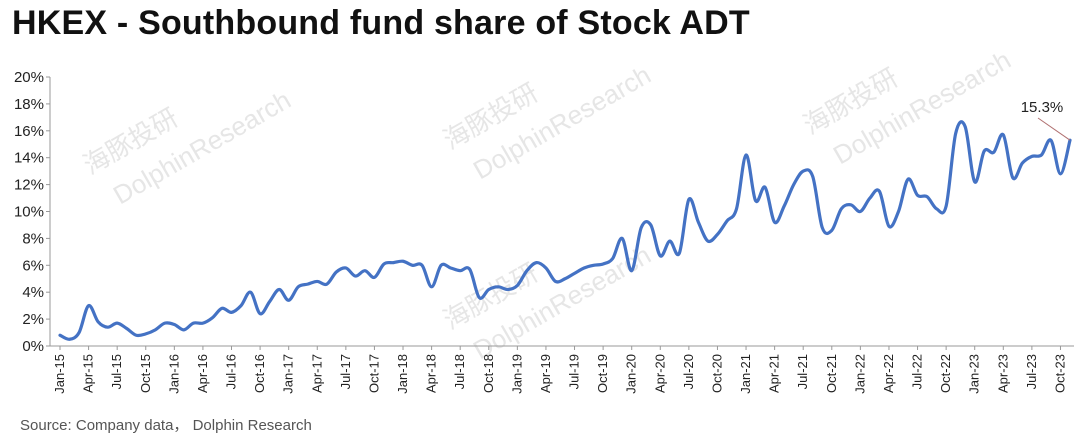 This screenshot has height=440, width=1080. What do you see at coordinates (1031, 371) in the screenshot?
I see `x-tick-label: Jul-23` at bounding box center [1031, 371].